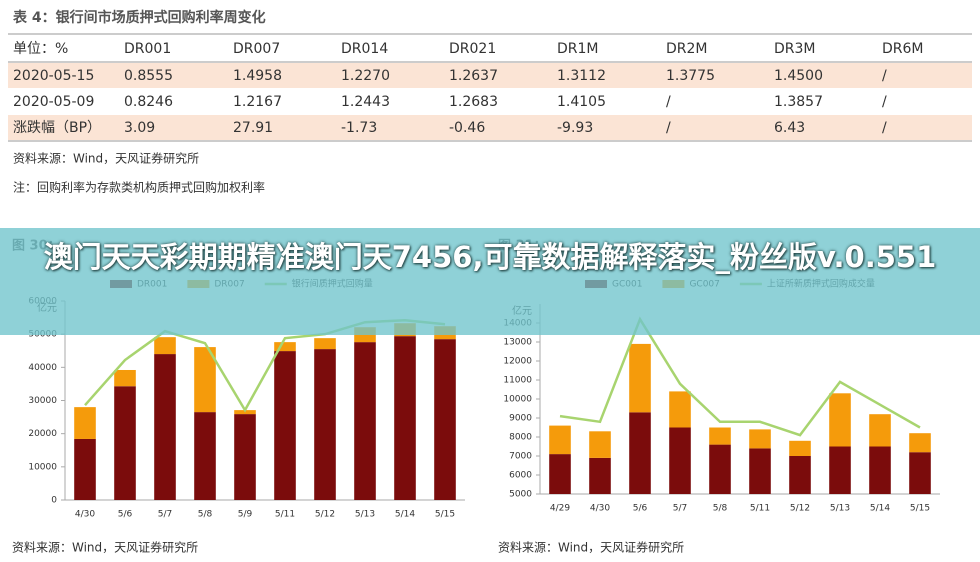 The width and height of the screenshot is (980, 562). What do you see at coordinates (581, 76) in the screenshot?
I see `table-cell: 1.3112` at bounding box center [581, 76].